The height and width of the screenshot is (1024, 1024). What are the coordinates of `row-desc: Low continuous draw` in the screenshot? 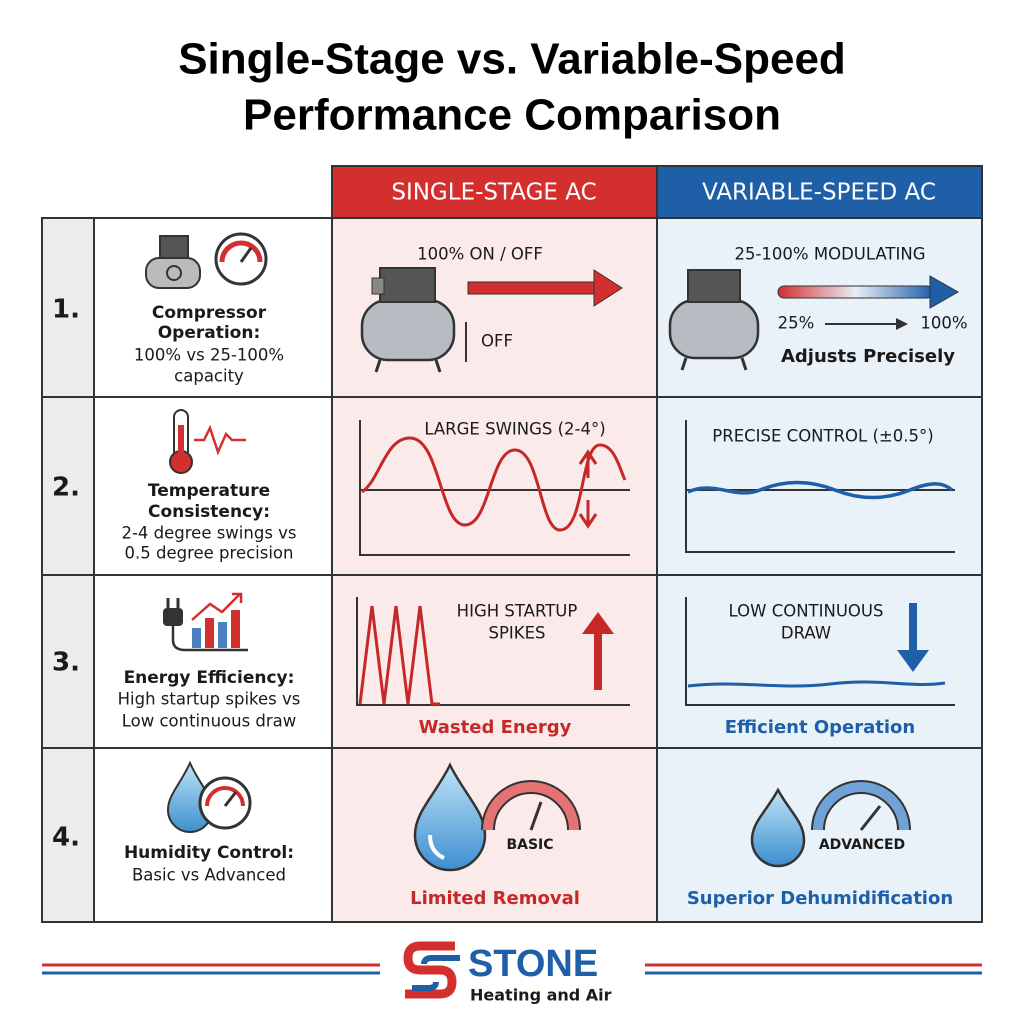 It's located at (209, 721).